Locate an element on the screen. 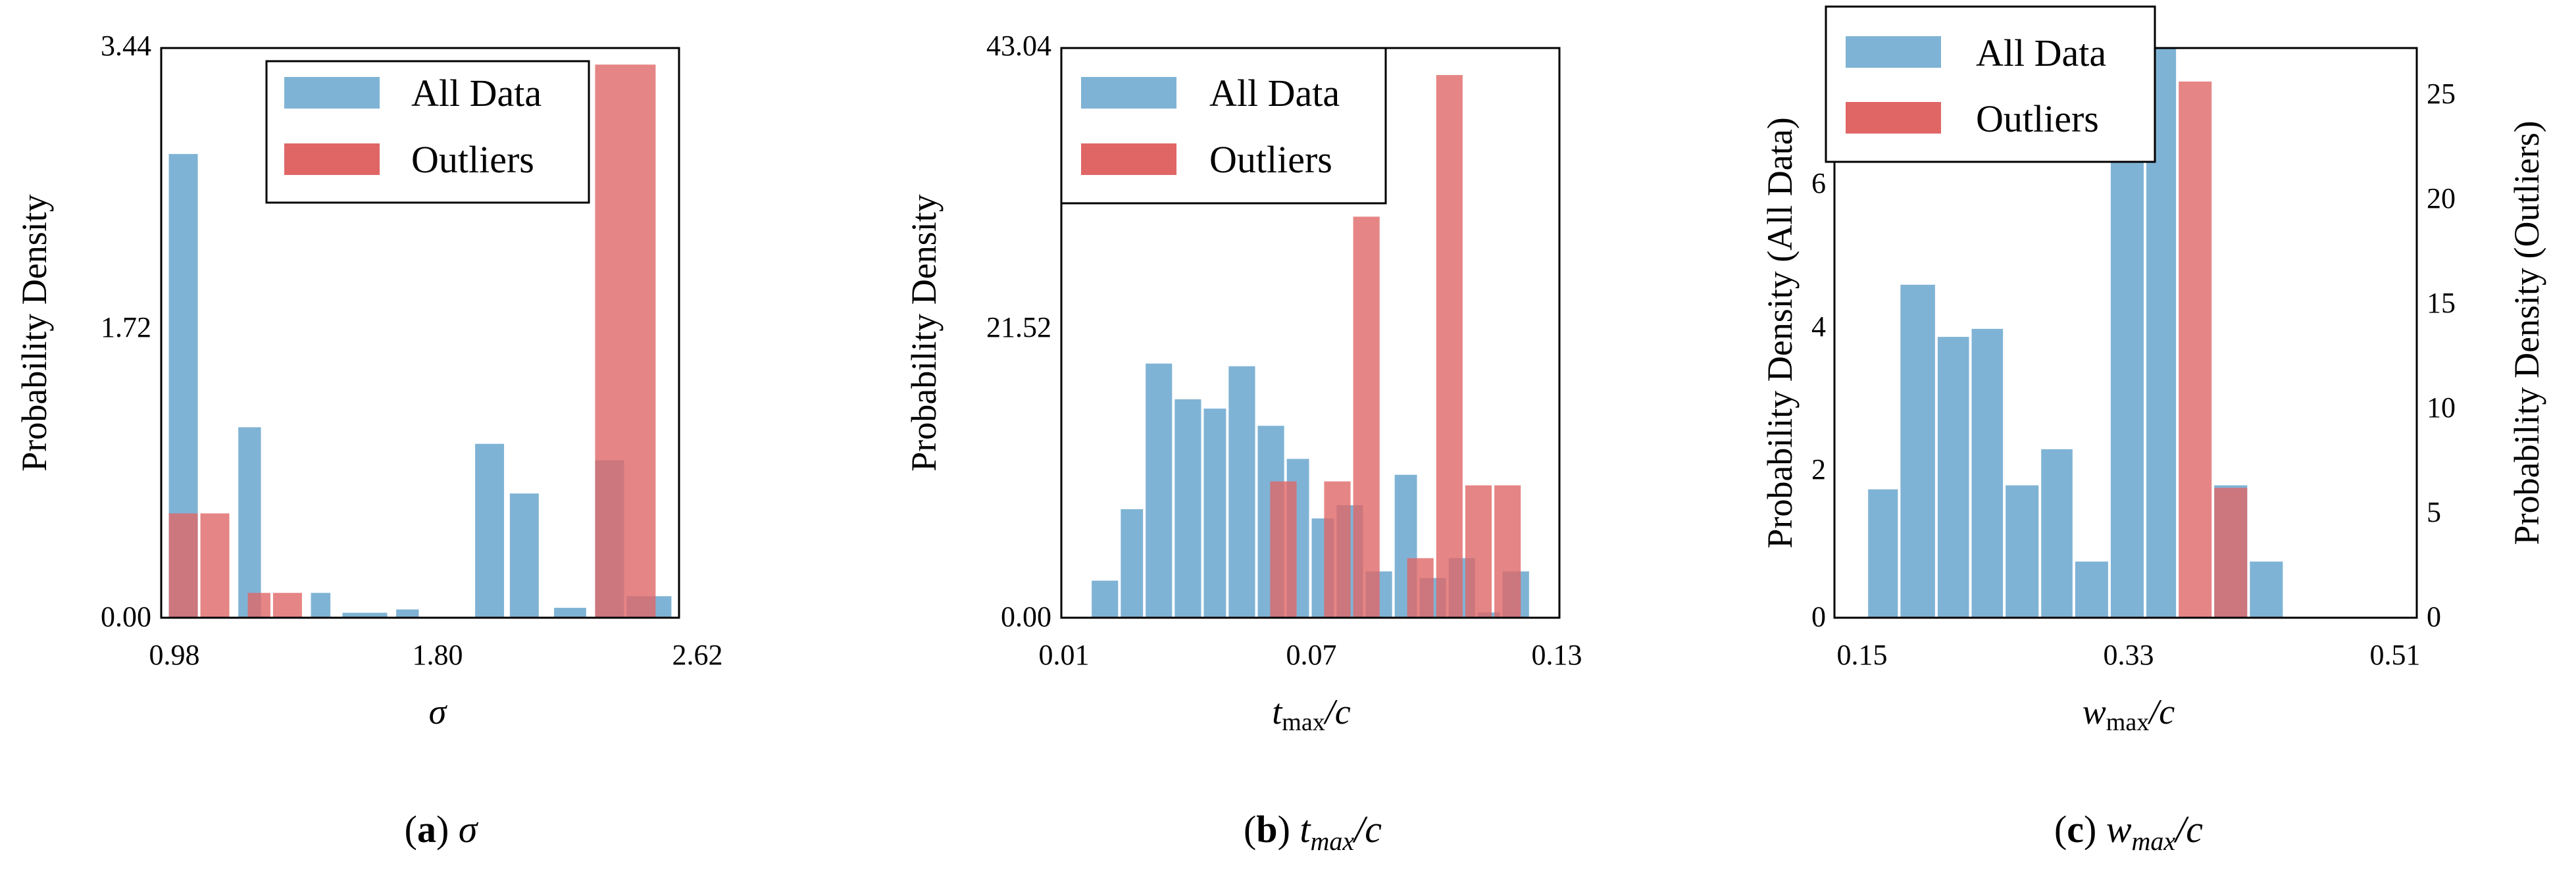  panel-c-xtick-1: 0.33 is located at coordinates (2129, 655).